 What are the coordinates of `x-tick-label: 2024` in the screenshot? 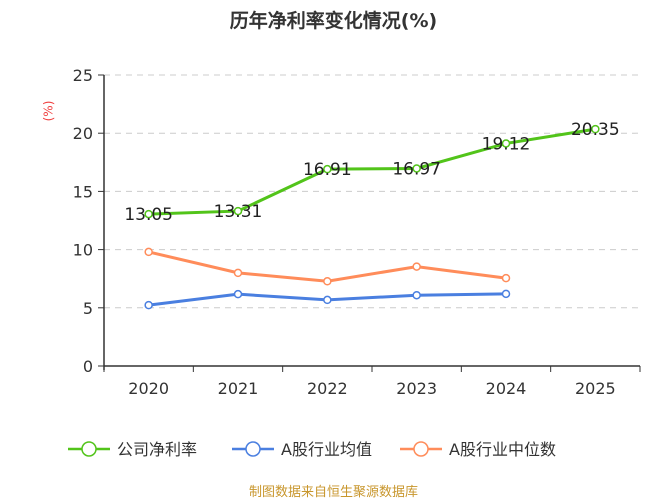 It's located at (506, 388).